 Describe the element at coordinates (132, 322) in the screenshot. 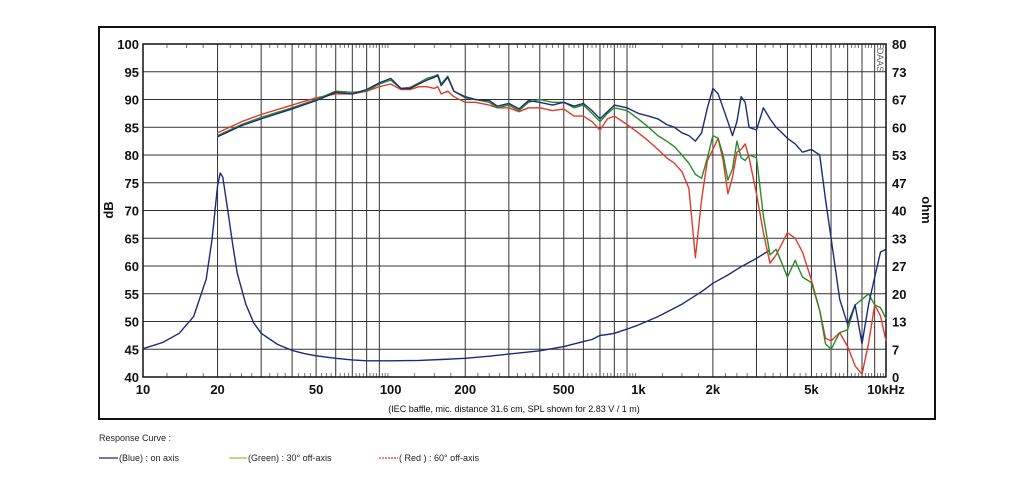

I see `y-left-tick-label: 50` at that location.